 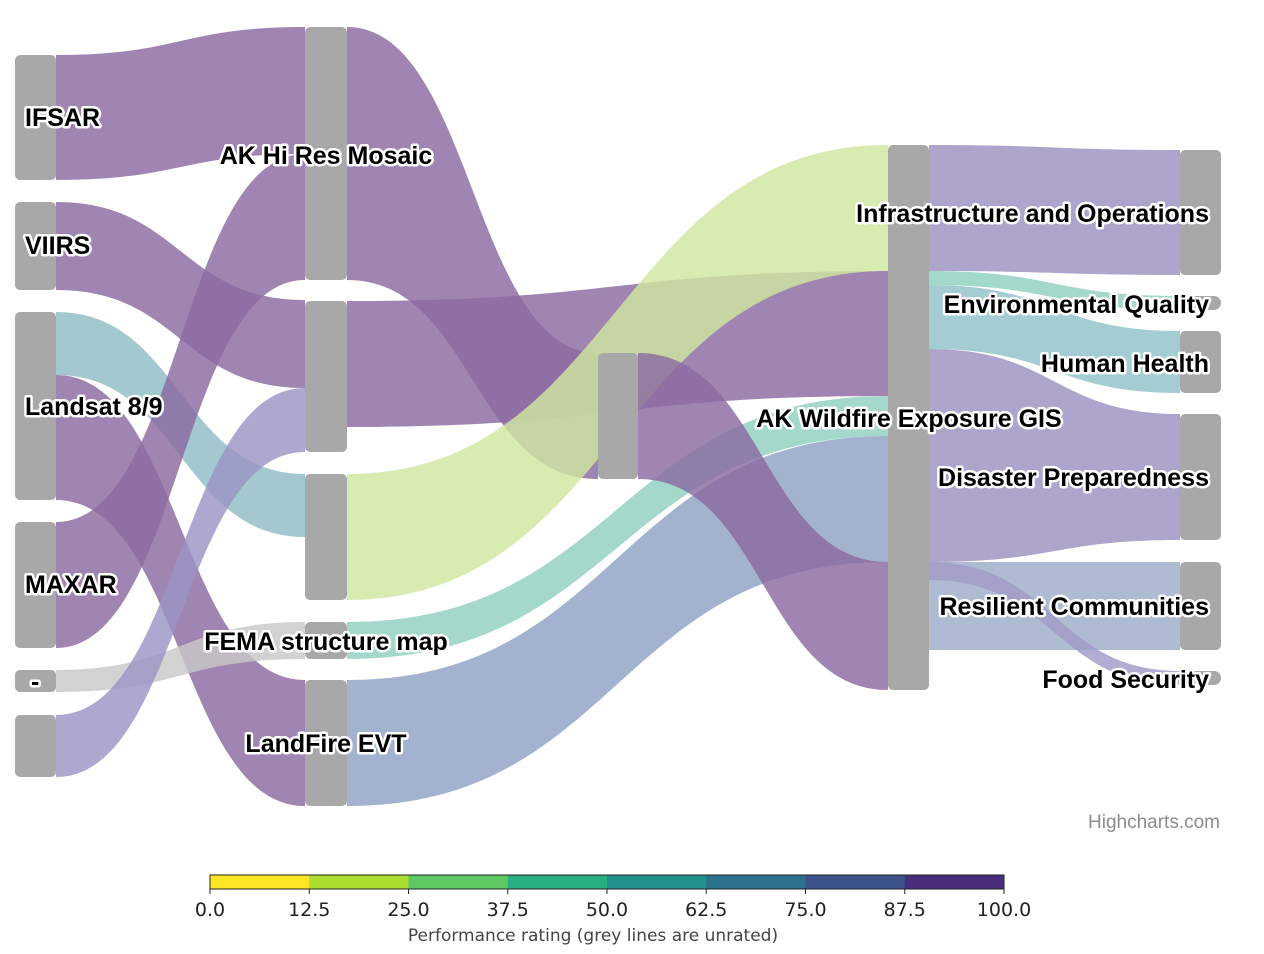 What do you see at coordinates (1154, 822) in the screenshot?
I see `highcharts-credit: Highcharts.com` at bounding box center [1154, 822].